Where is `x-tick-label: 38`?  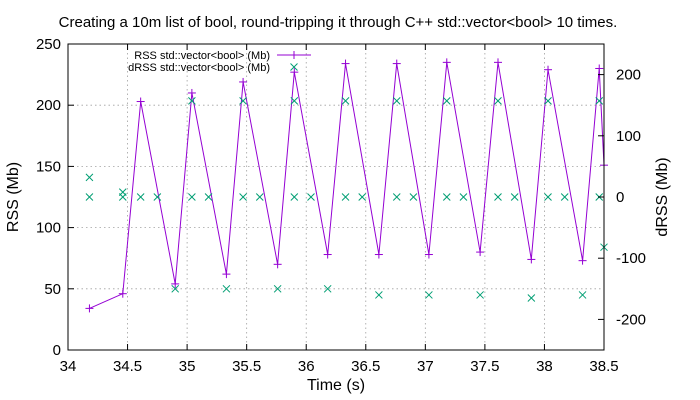 x-tick-label: 38 is located at coordinates (544, 366).